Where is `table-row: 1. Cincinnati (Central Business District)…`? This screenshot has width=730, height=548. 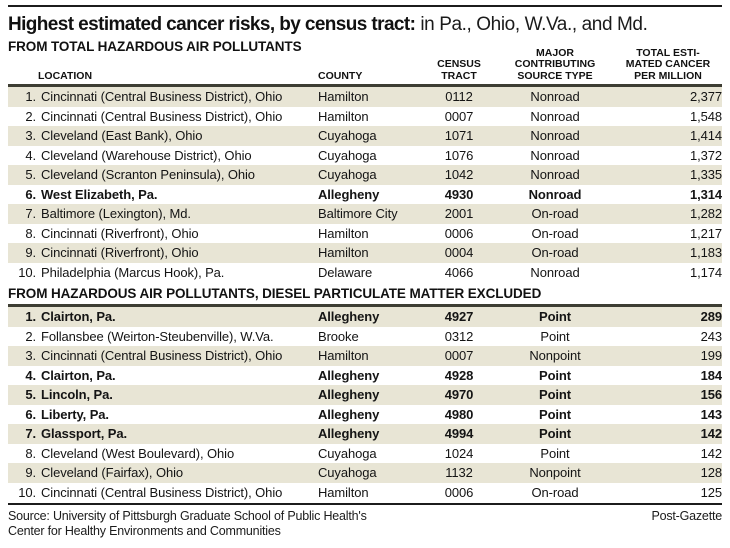
table-row: 1. Cincinnati (Central Business District)… is located at coordinates (365, 97).